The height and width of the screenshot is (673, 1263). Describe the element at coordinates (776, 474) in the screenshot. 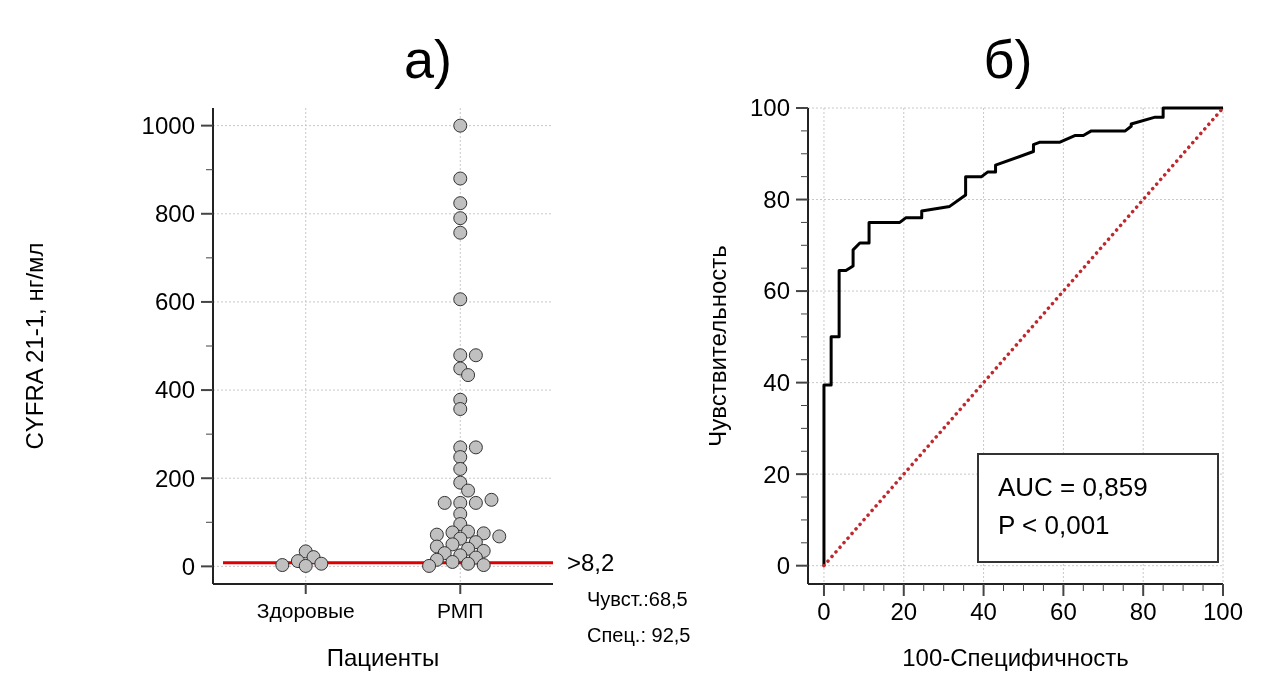

I see `y-tick-label: 20` at that location.